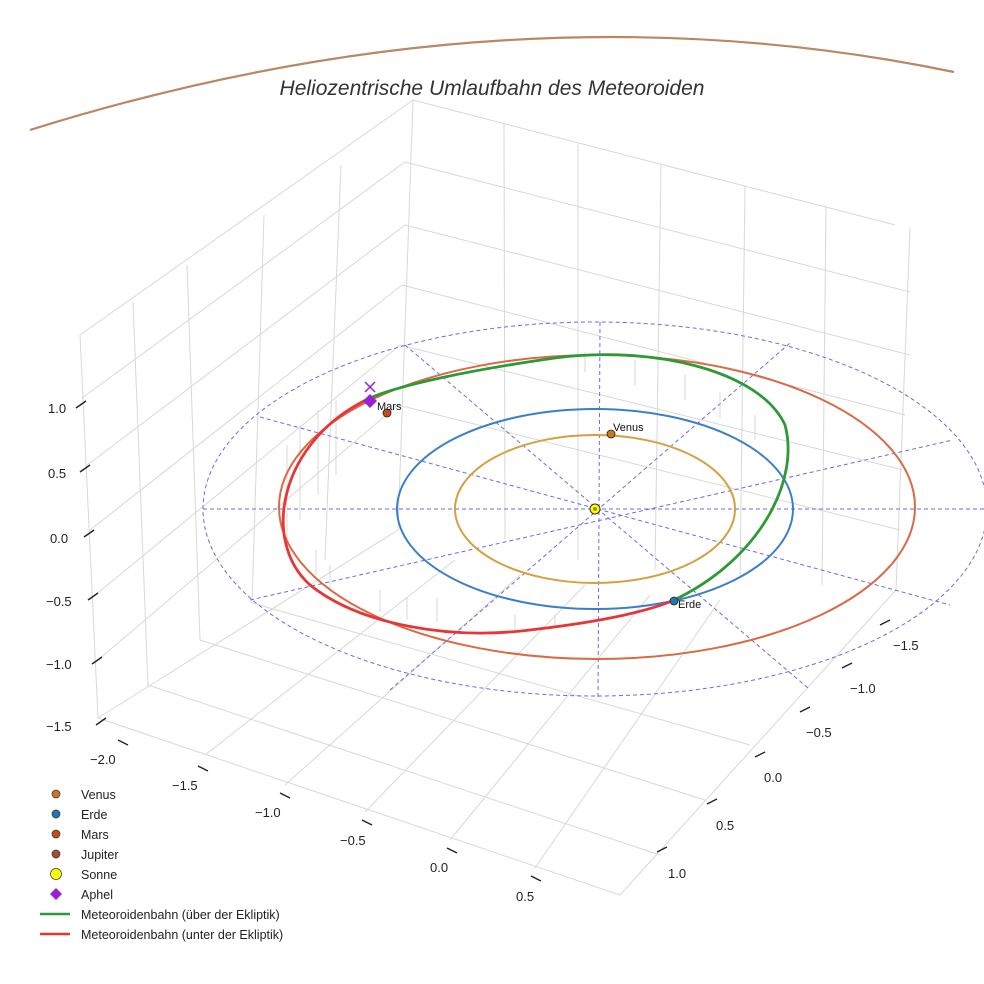  What do you see at coordinates (185, 785) in the screenshot?
I see `x-tick-2: −1.5` at bounding box center [185, 785].